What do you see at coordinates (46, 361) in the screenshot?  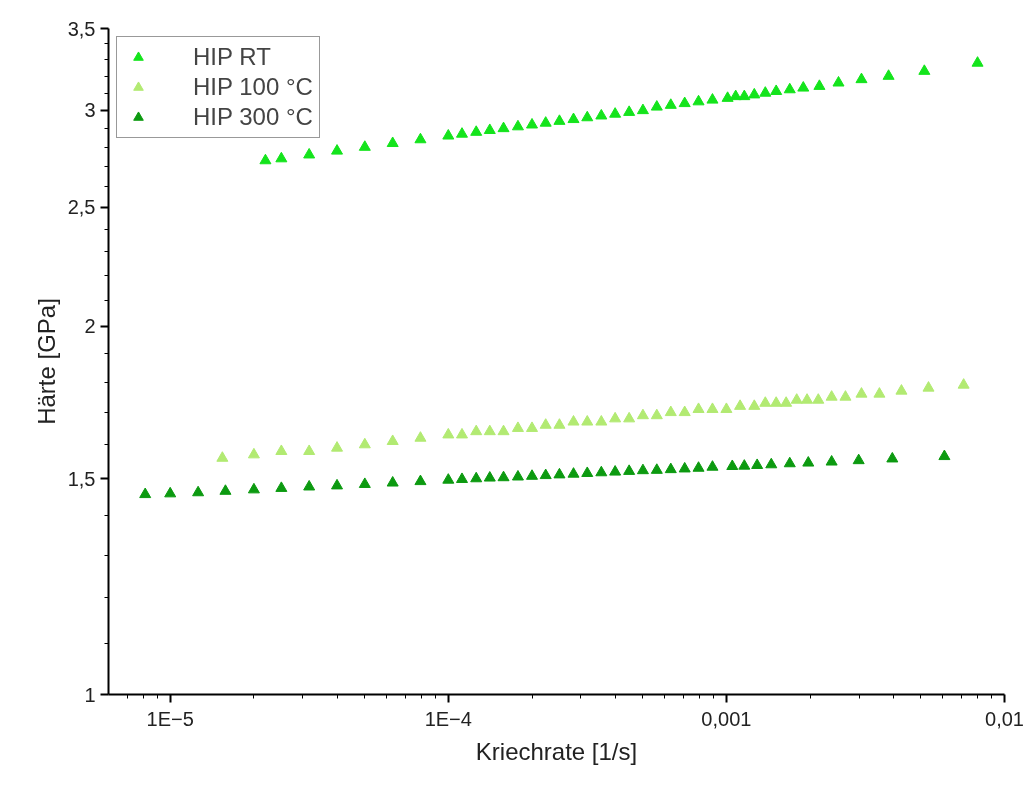 I see `y-axis-title: Härte [GPa]` at bounding box center [46, 361].